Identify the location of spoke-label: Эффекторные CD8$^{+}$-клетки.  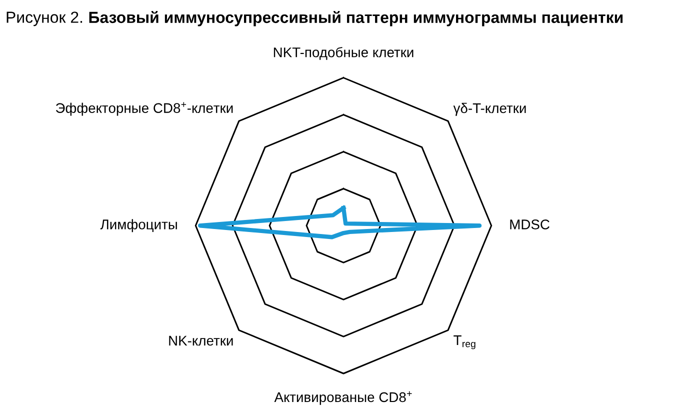
(144, 109).